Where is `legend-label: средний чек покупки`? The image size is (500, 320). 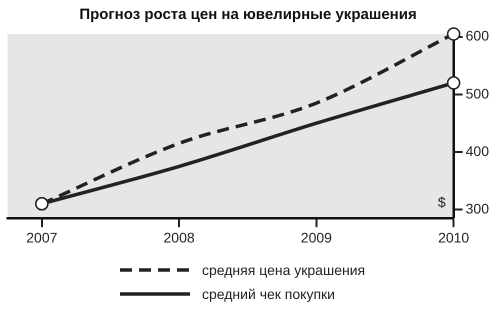
legend-label: средний чек покупки is located at coordinates (268, 294).